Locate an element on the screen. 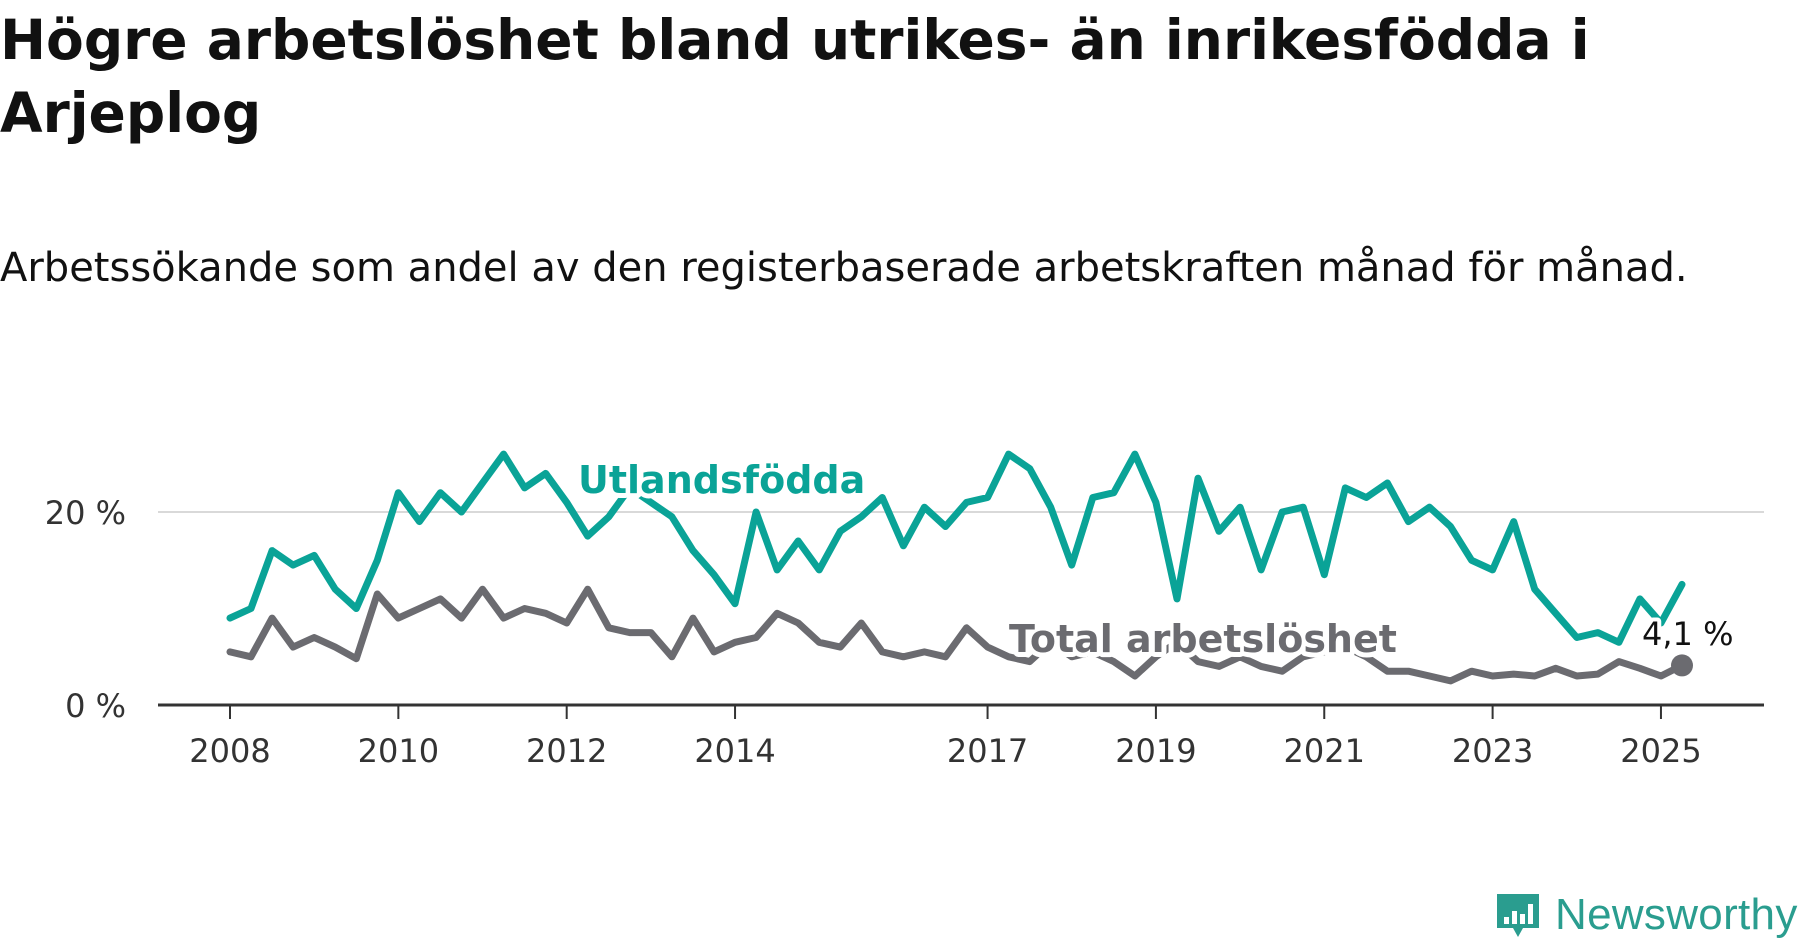 Image resolution: width=1800 pixels, height=948 pixels. series-label-total: Total arbetslöshet is located at coordinates (1203, 639).